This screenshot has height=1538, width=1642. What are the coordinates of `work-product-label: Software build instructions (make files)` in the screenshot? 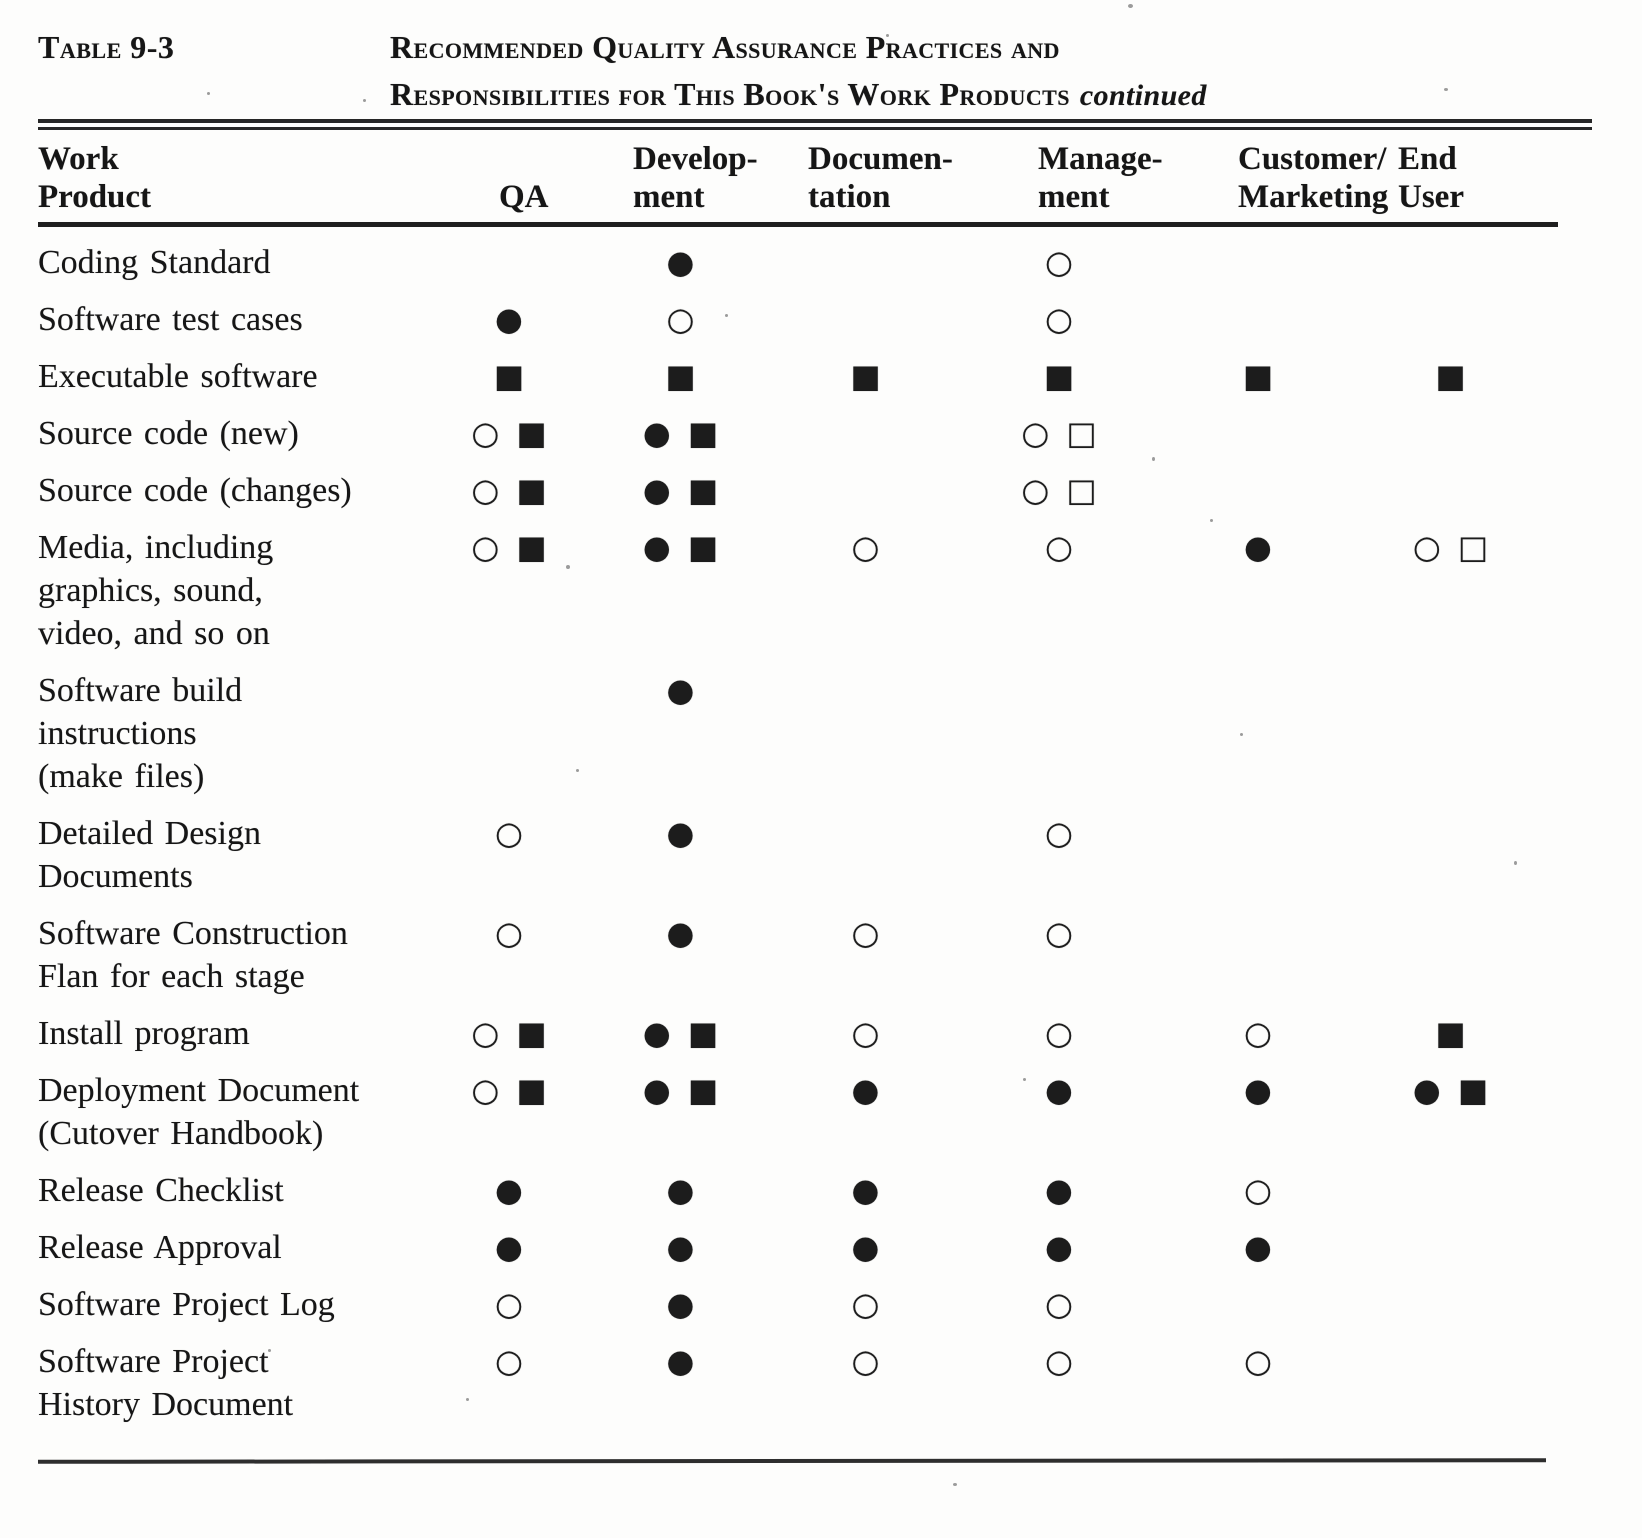 It's located at (140, 733).